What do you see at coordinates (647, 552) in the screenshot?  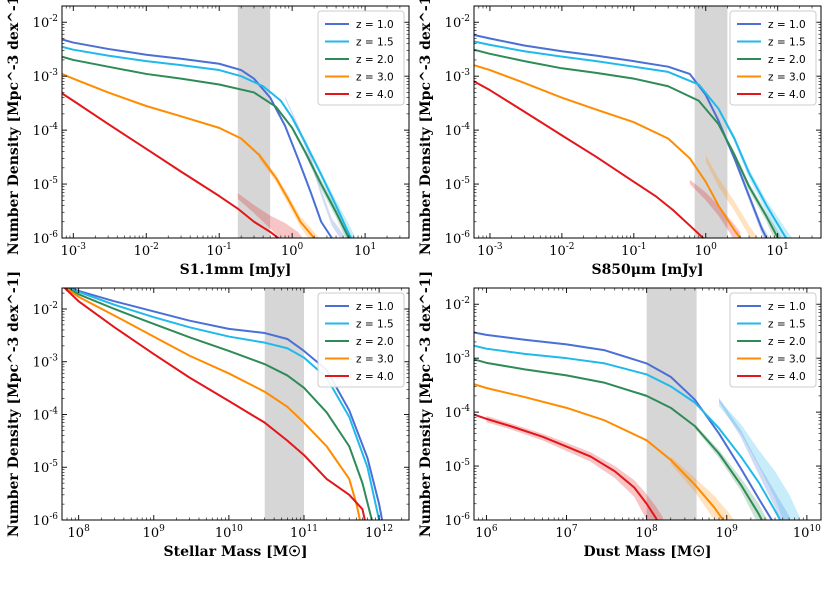 I see `x-axis-label: Dust Mass [M☉]` at bounding box center [647, 552].